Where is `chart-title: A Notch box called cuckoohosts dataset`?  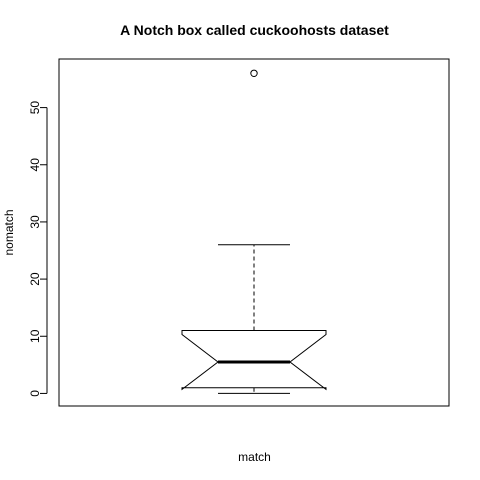 chart-title: A Notch box called cuckoohosts dataset is located at coordinates (254, 30).